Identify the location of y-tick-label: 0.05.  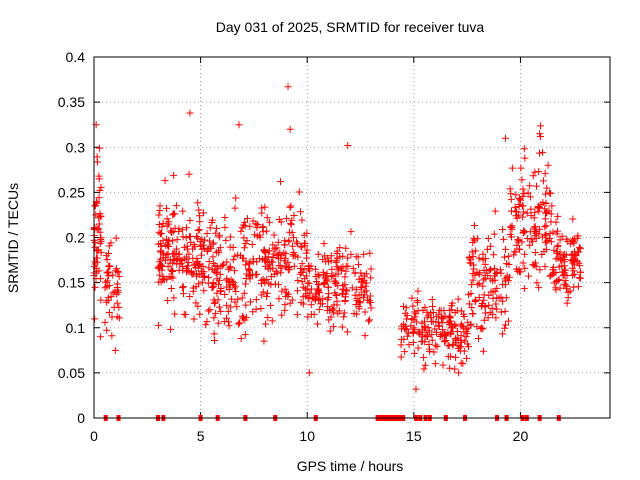
(71, 373).